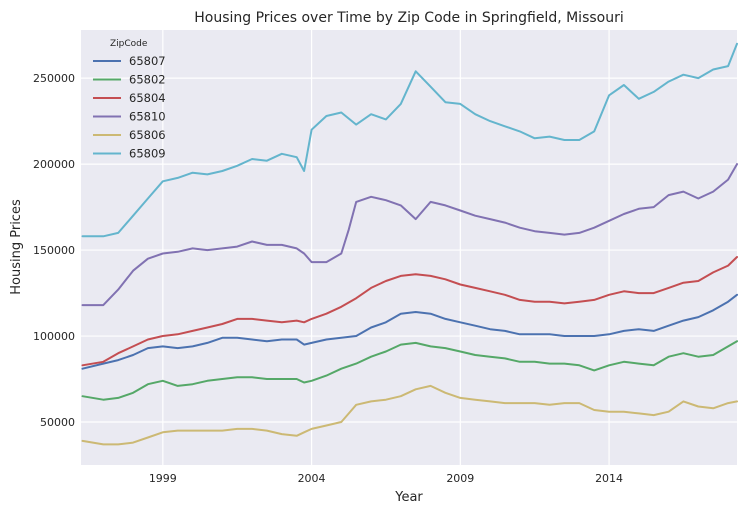 The image size is (748, 514). I want to click on y-tick-labels: 50000 100000 150000 200000 250000, so click(54, 250).